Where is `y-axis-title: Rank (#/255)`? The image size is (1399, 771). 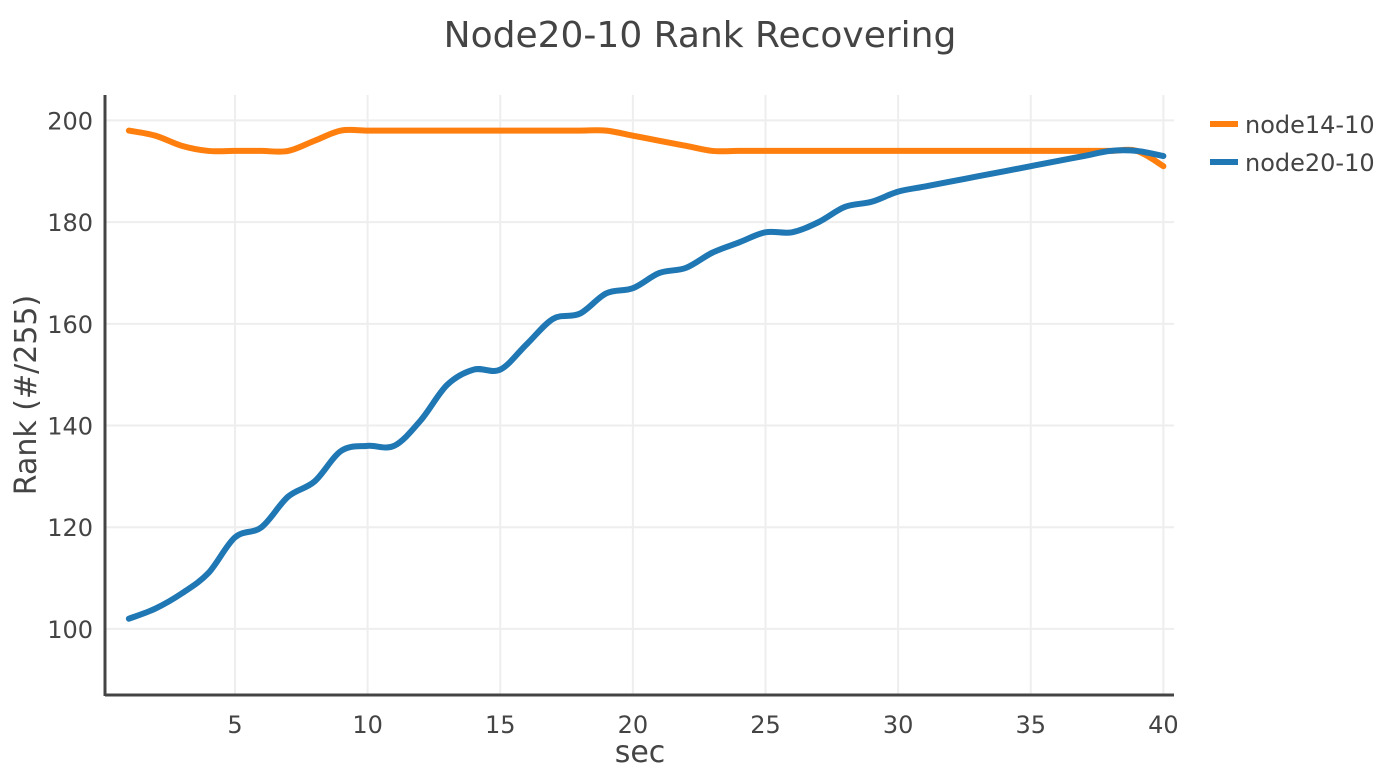
y-axis-title: Rank (#/255) is located at coordinates (26, 395).